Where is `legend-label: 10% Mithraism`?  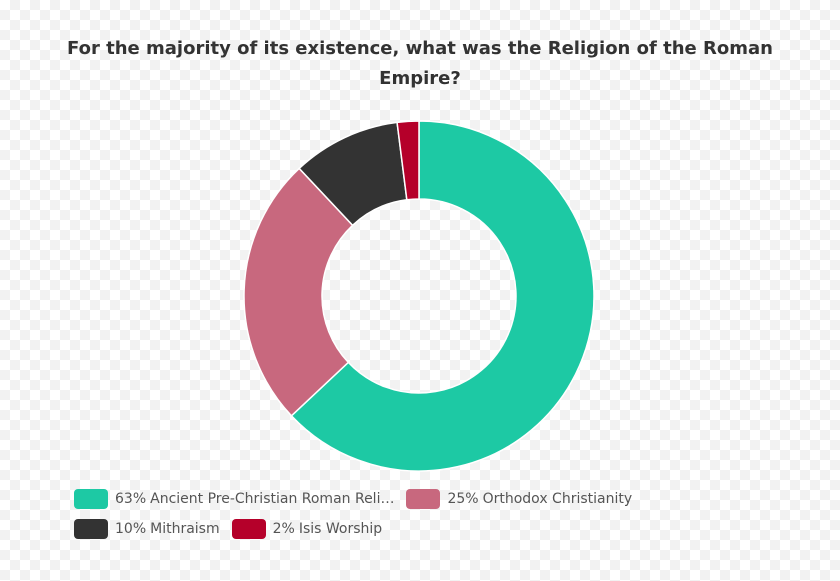
legend-label: 10% Mithraism is located at coordinates (167, 529).